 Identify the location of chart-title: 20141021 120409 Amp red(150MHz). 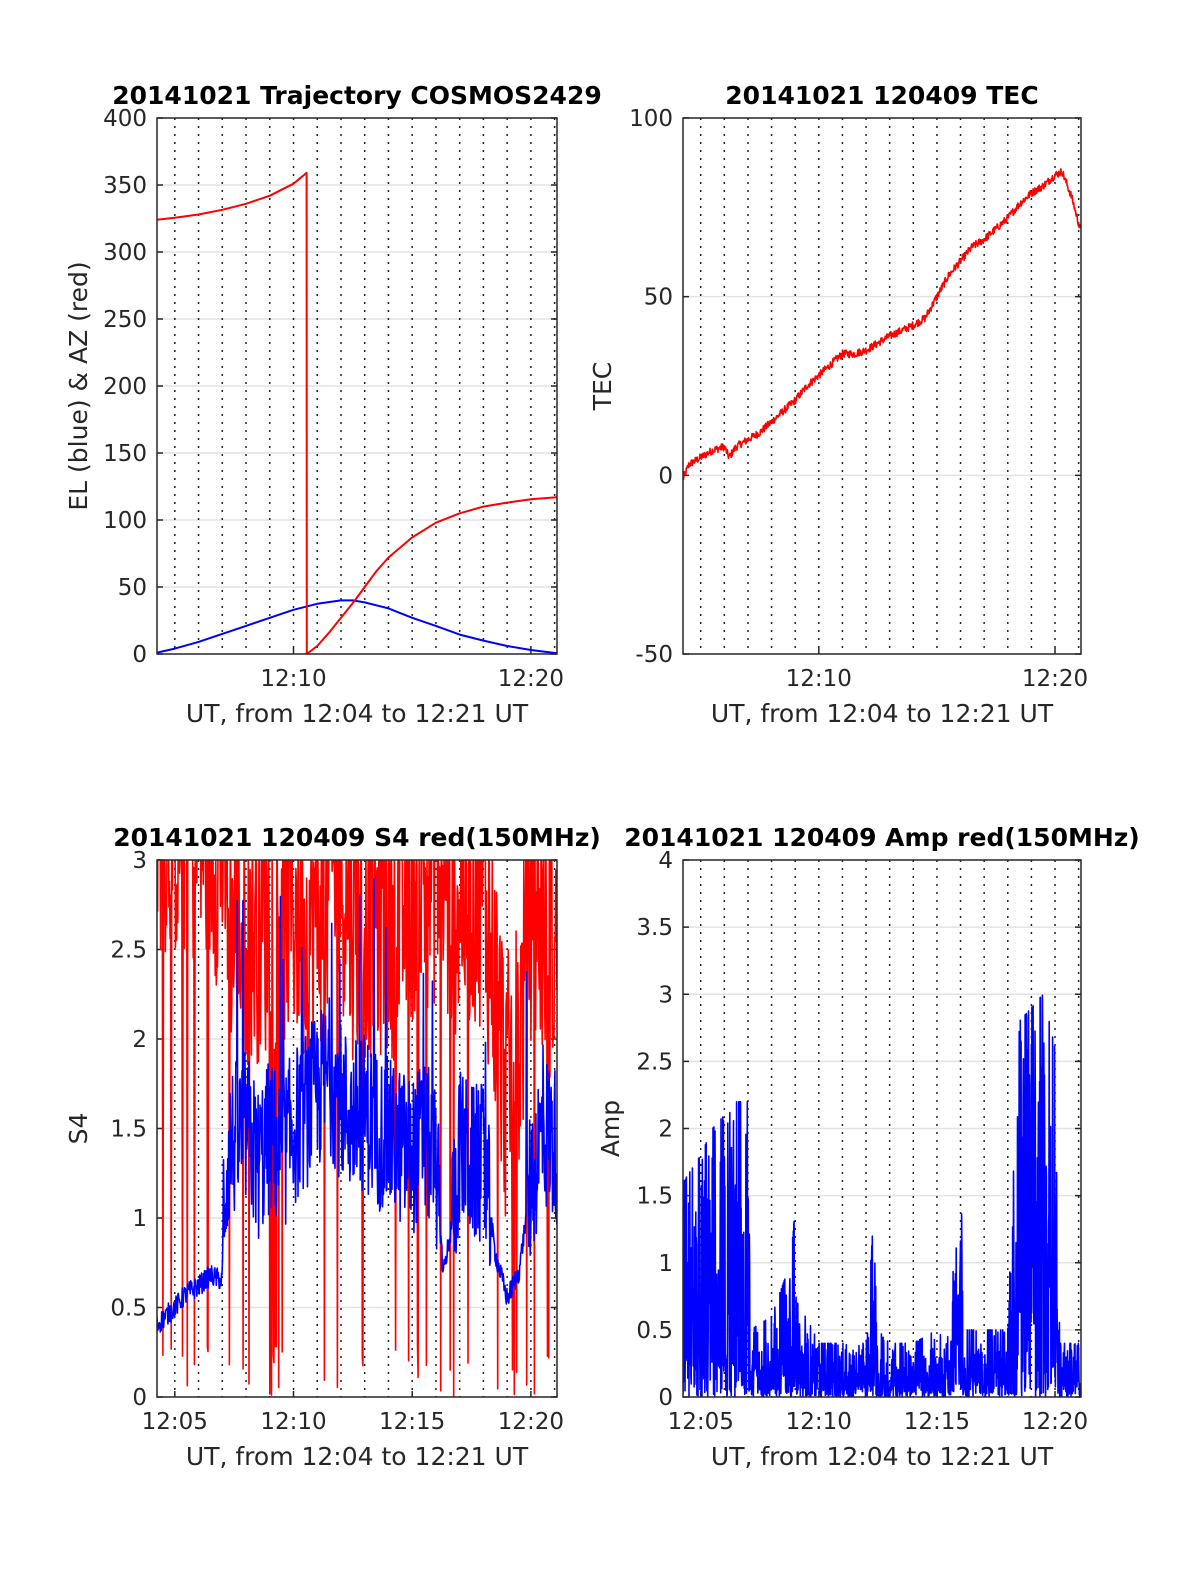
(882, 837).